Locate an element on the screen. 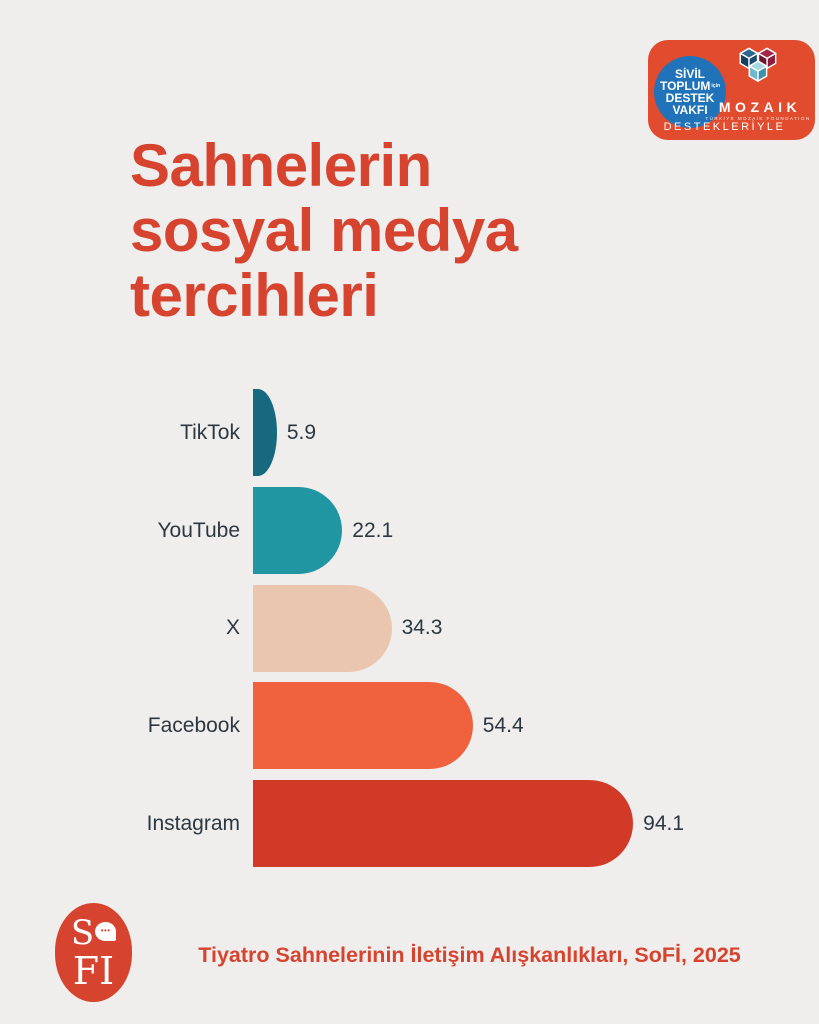  sivil-toplum-destek-vakfi-logo: SİVİL TOPLUM için DESTEK VAKFI is located at coordinates (690, 92).